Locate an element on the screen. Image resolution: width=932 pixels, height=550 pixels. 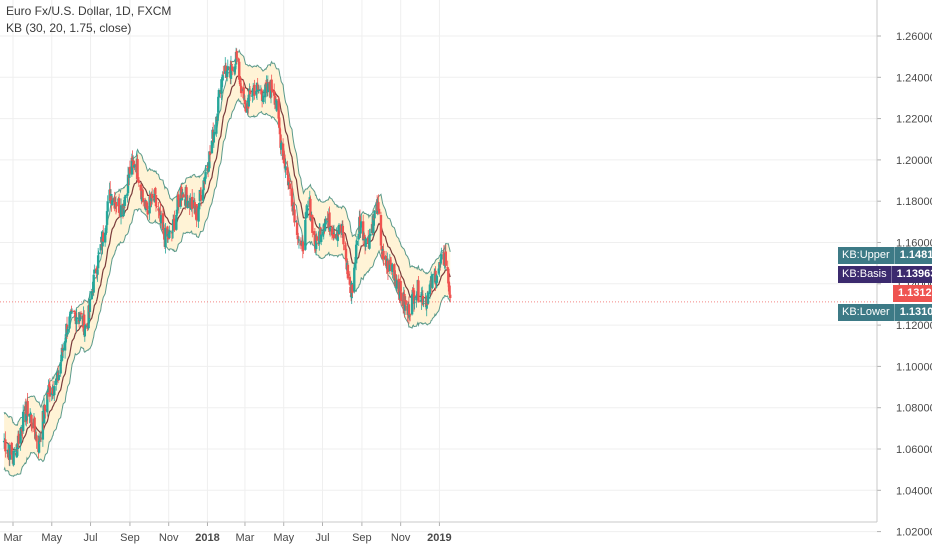
y-tick-label: 1.16000 is located at coordinates (914, 244).